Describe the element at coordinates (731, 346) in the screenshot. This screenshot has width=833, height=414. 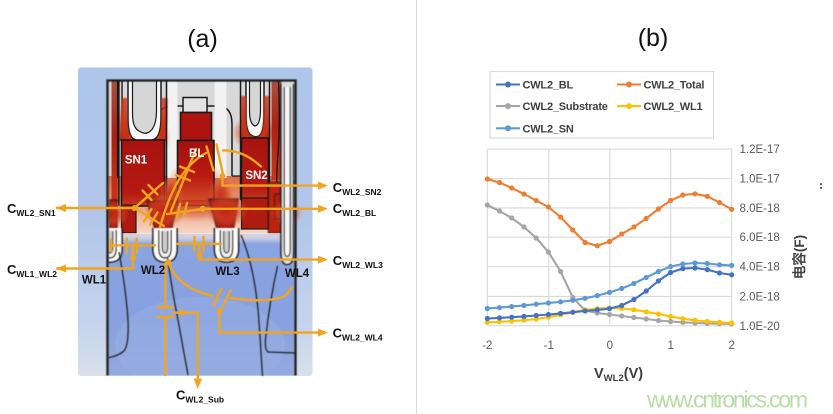
I see `svg-text: 2` at that location.